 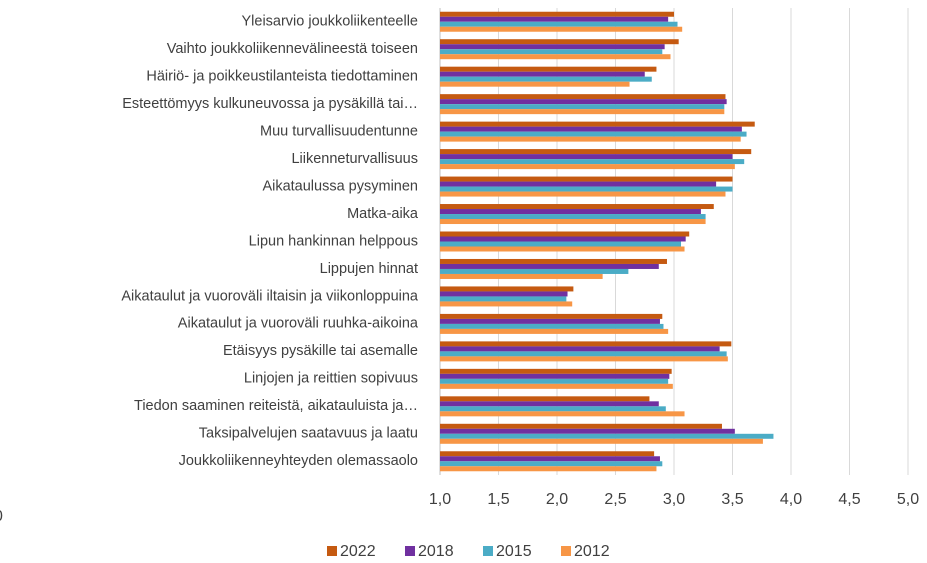 I want to click on y-tick-label: Lippujen hinnat, so click(x=369, y=269).